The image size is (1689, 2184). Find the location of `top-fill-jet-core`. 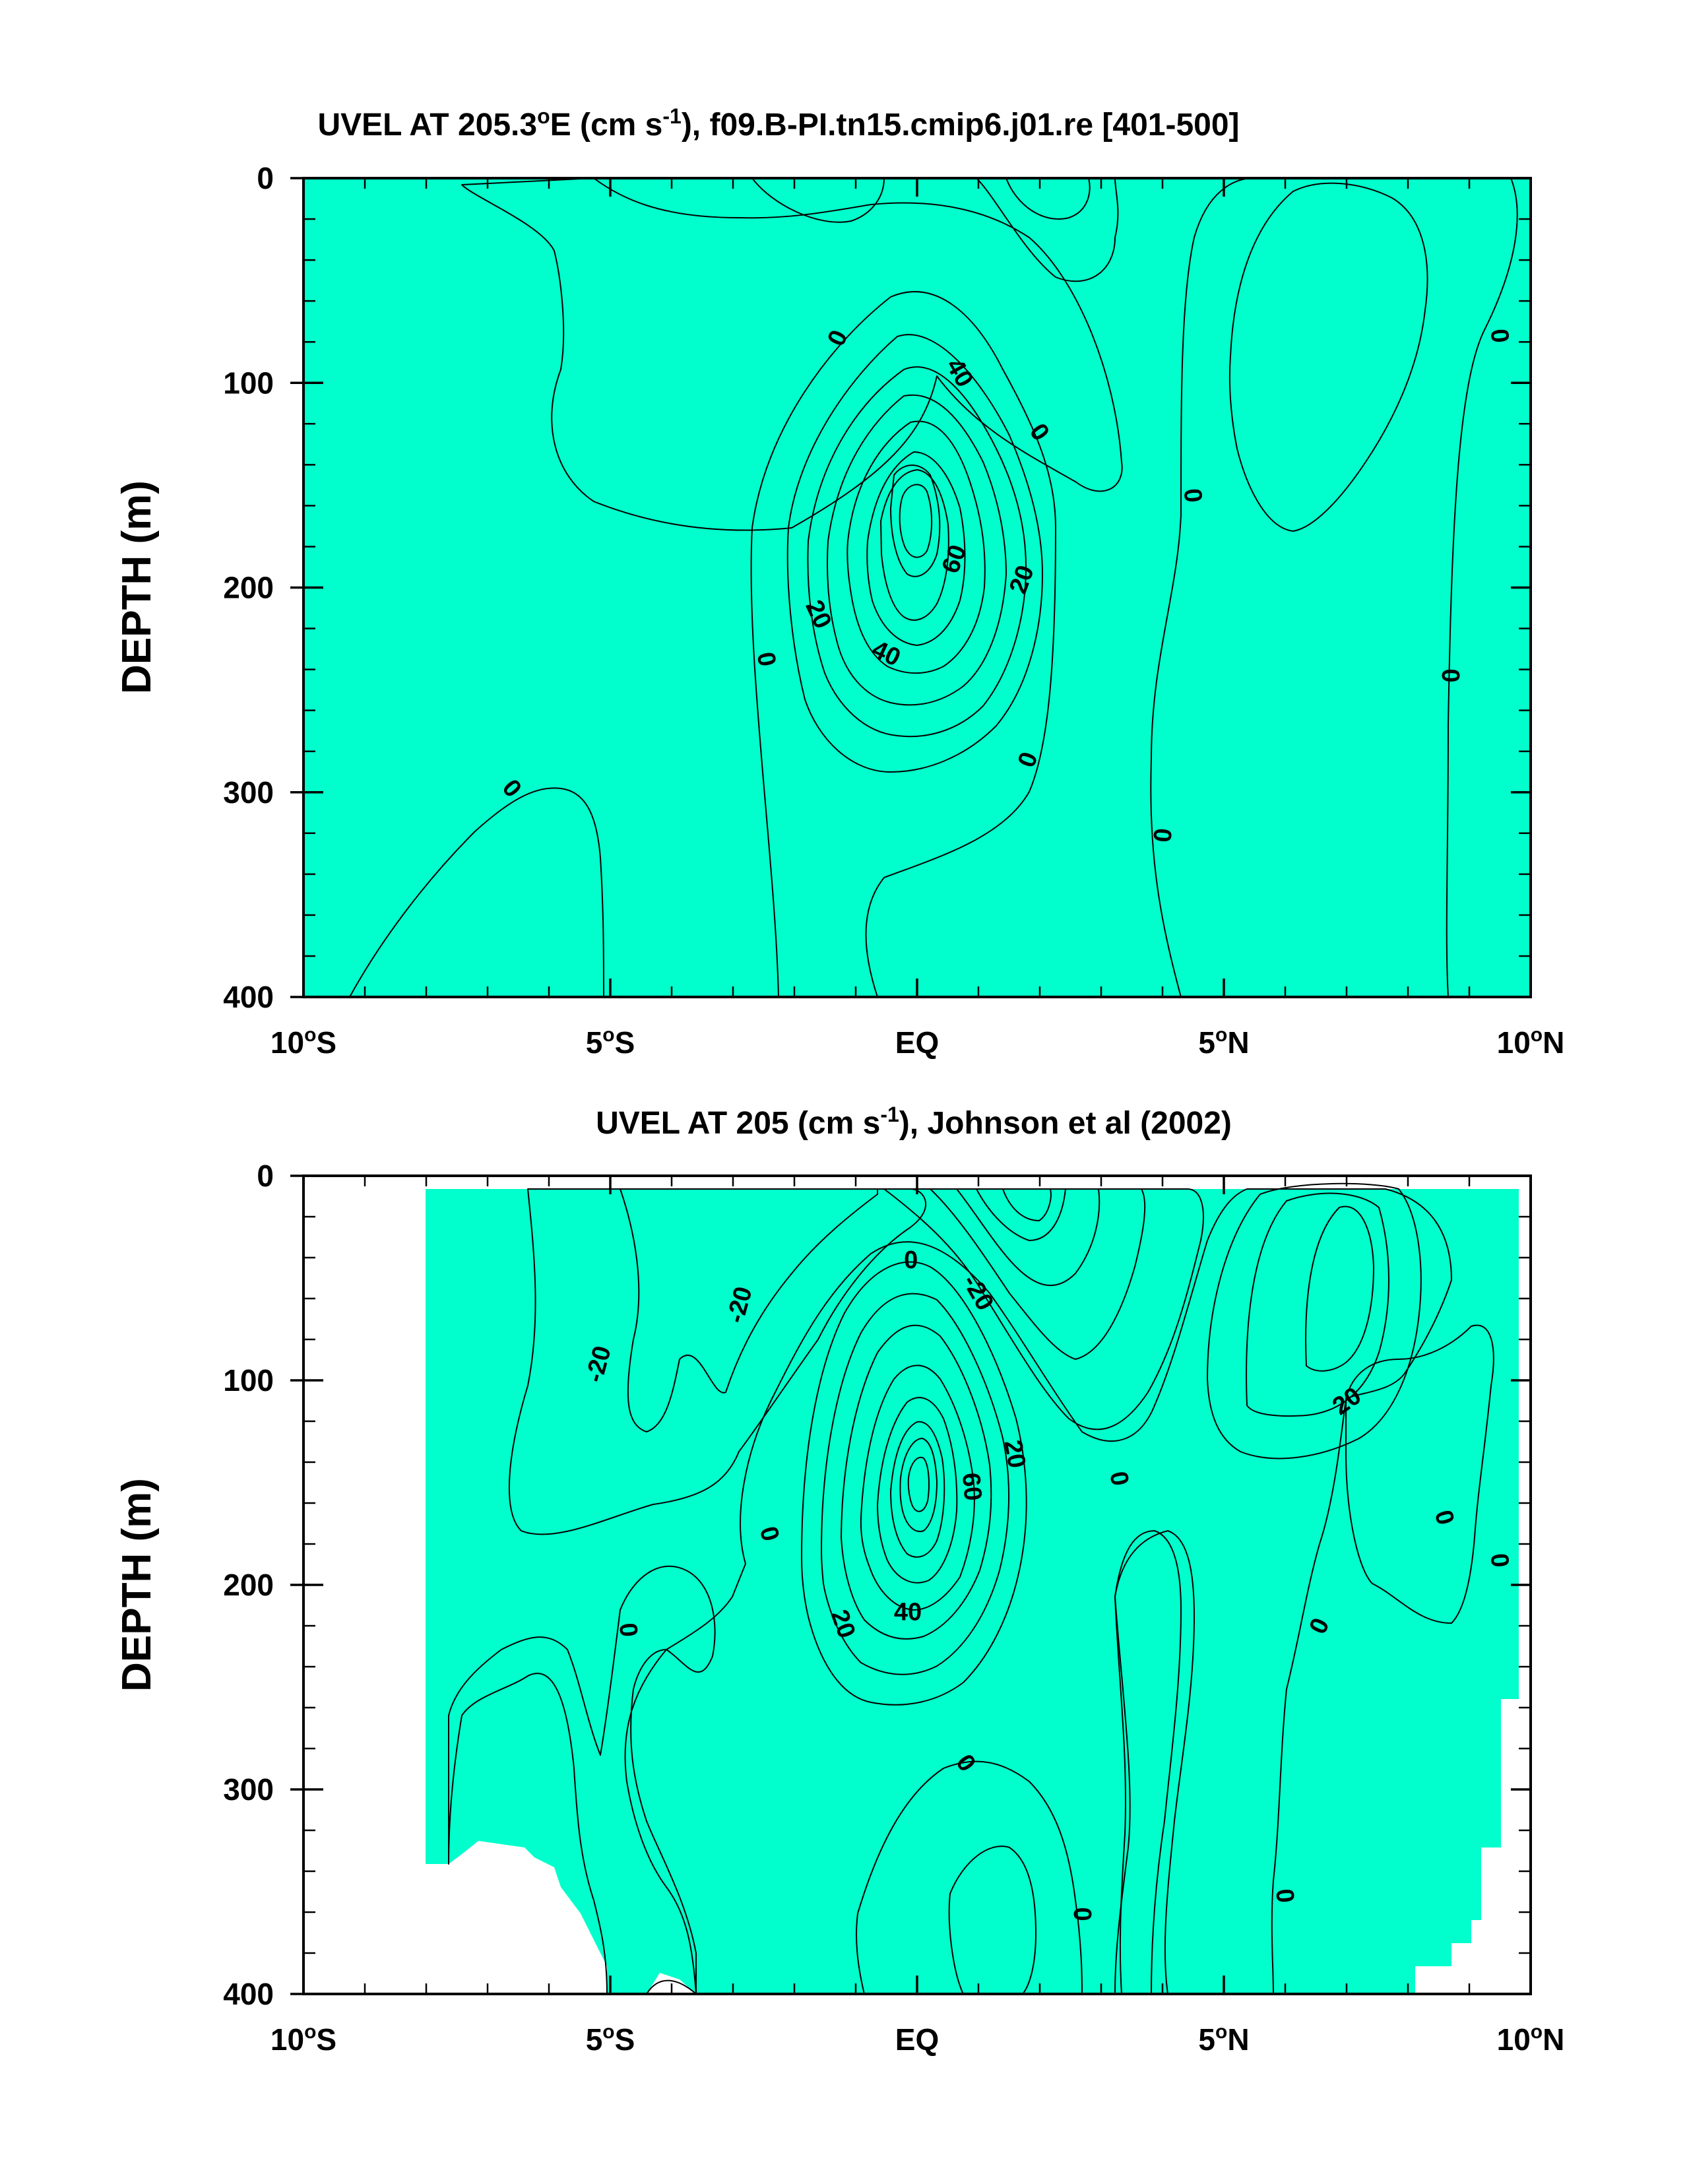

top-fill-jet-core is located at coordinates (916, 521).